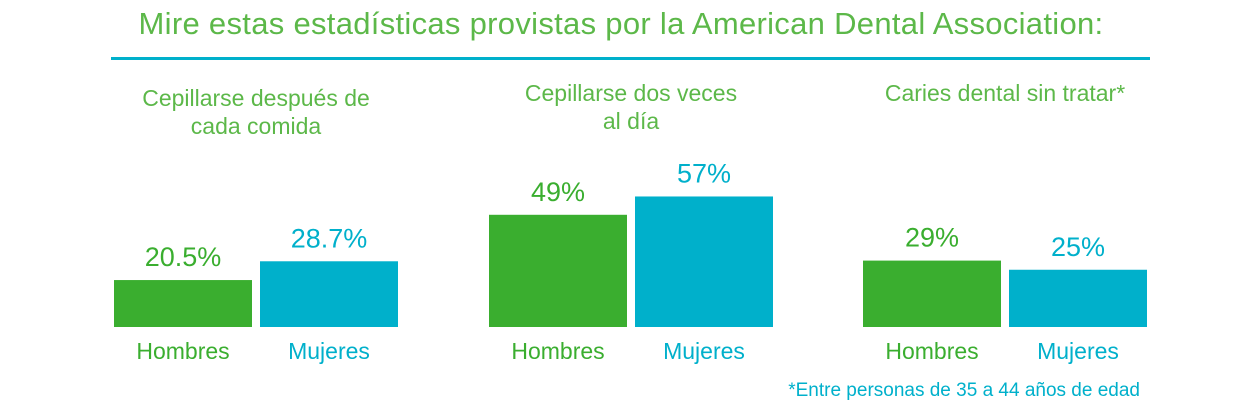 This screenshot has width=1242, height=411. I want to click on title-divider, so click(630, 58).